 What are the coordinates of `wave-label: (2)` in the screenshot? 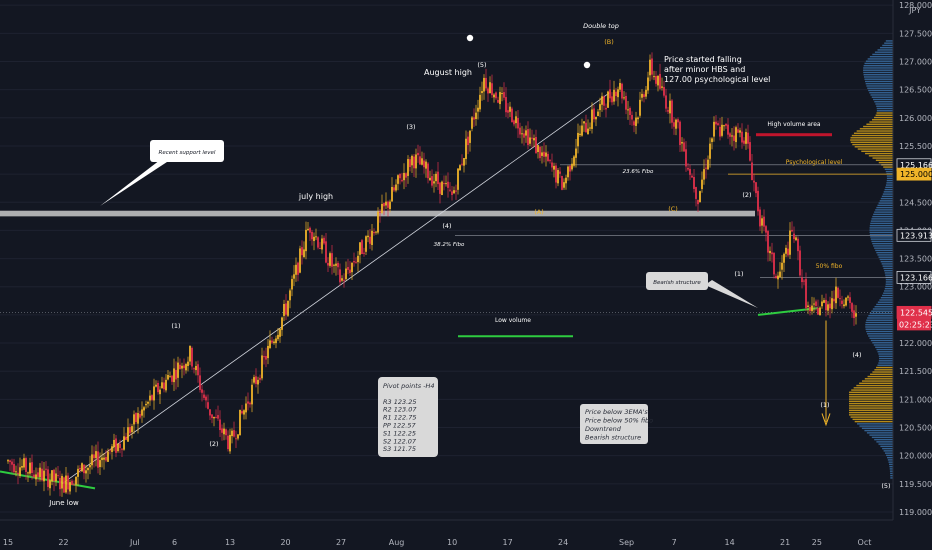 It's located at (746, 195).